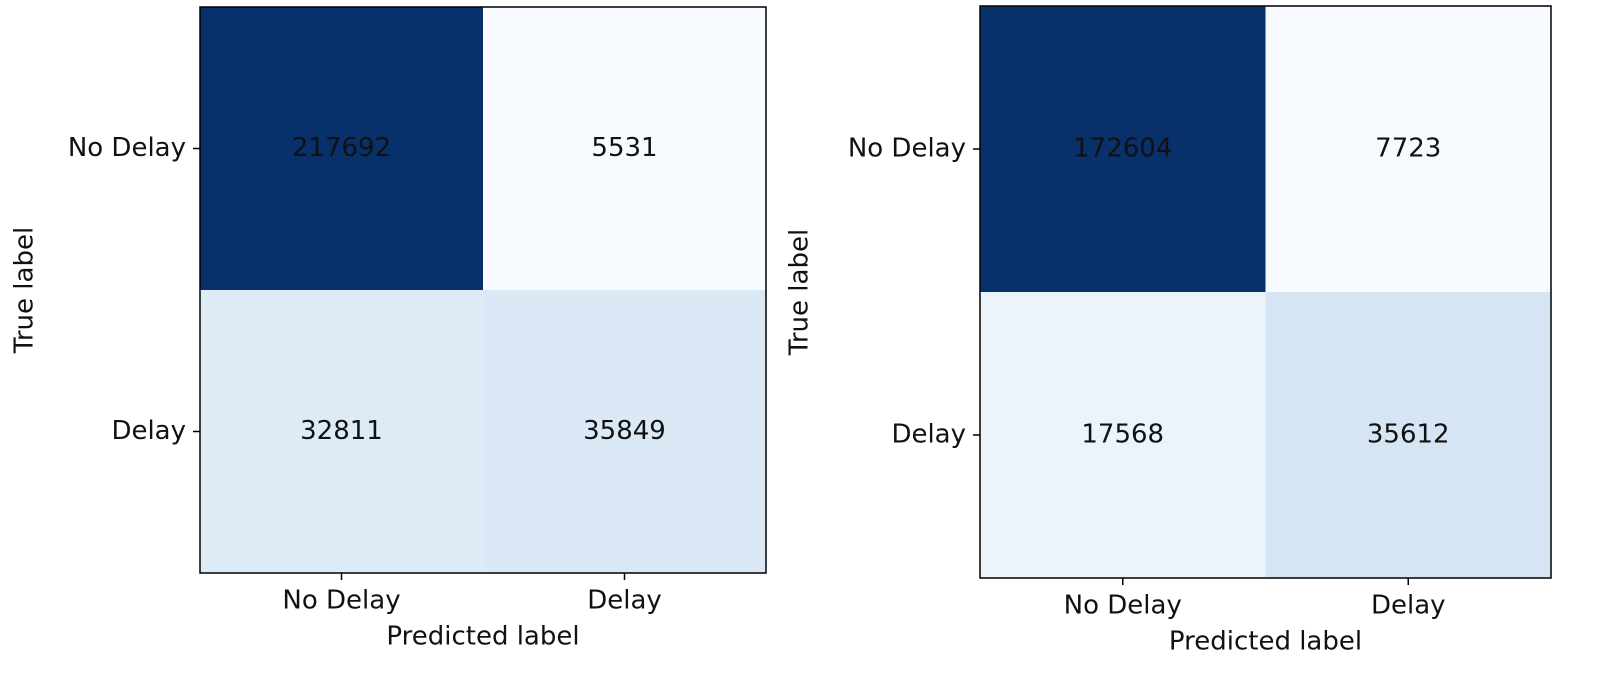 The height and width of the screenshot is (686, 1605). I want to click on cell-label: 35849, so click(624, 431).